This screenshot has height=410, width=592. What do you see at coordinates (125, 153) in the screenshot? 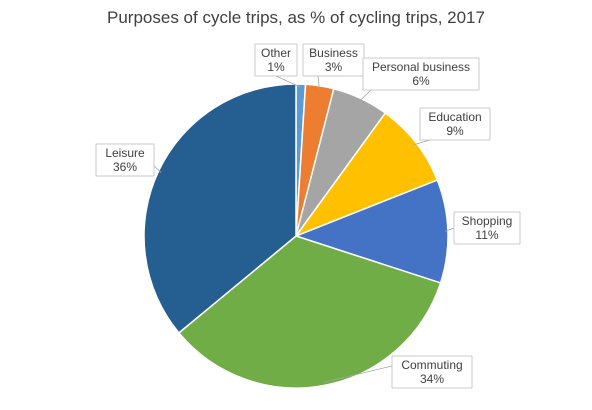
I see `data-label-category: Leisure` at bounding box center [125, 153].